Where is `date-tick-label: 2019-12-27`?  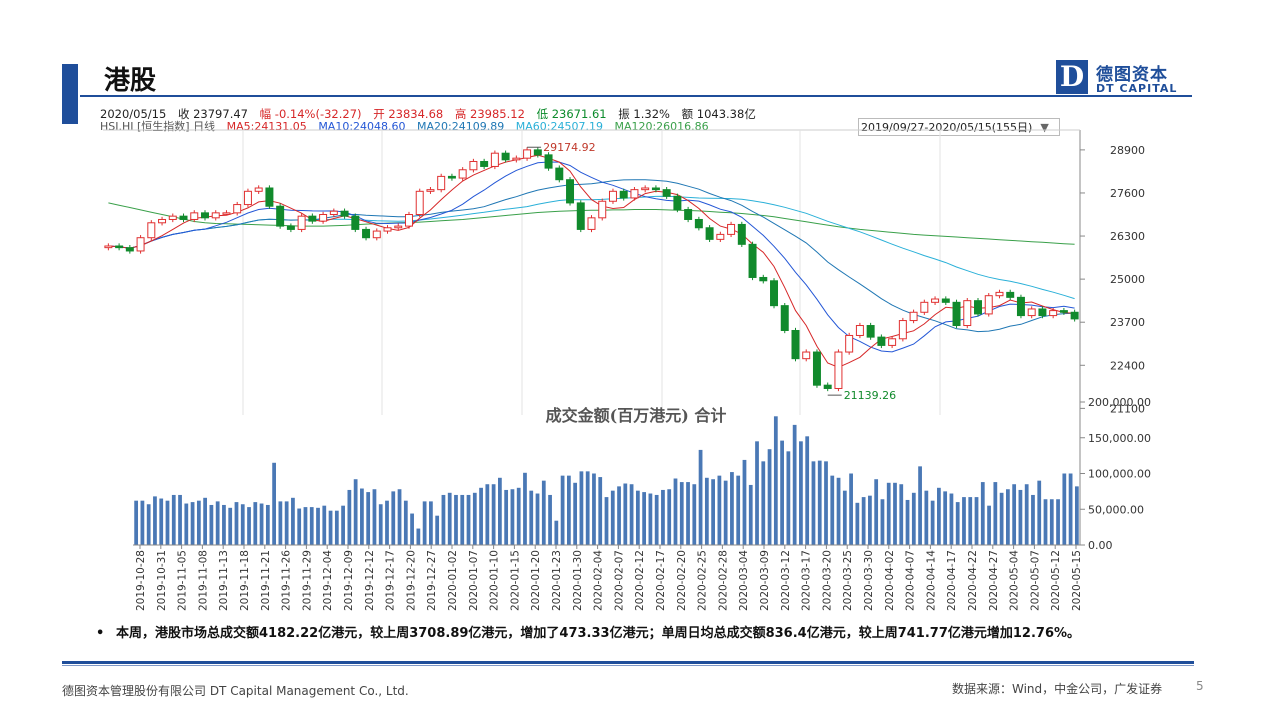
date-tick-label: 2019-12-27 is located at coordinates (432, 580).